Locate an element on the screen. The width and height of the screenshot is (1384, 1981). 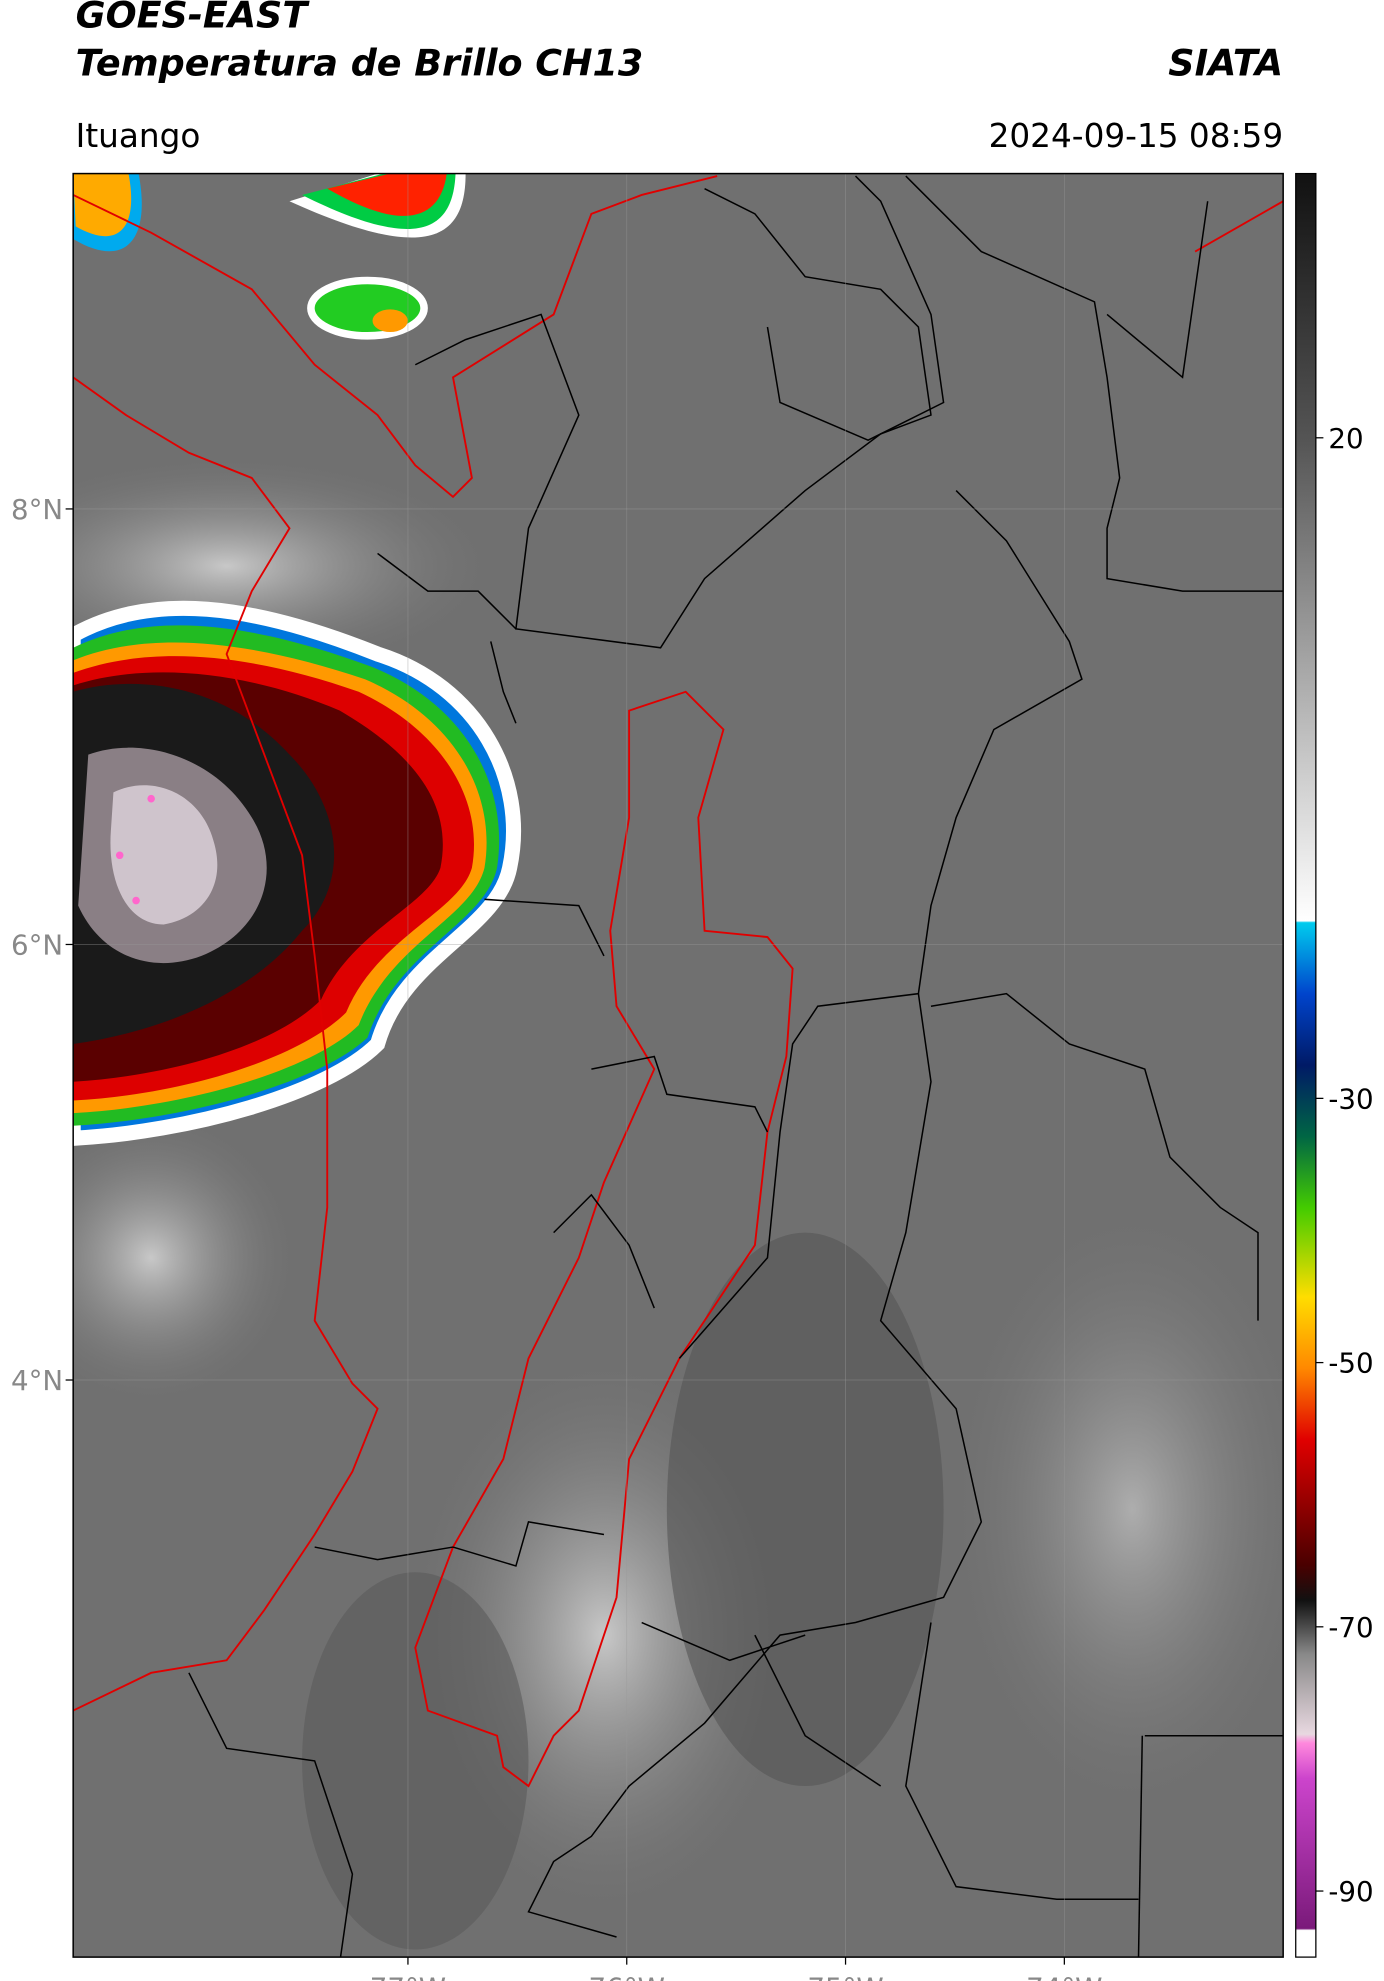
timestamp: 2024-09-15 08:59 is located at coordinates (1136, 136).